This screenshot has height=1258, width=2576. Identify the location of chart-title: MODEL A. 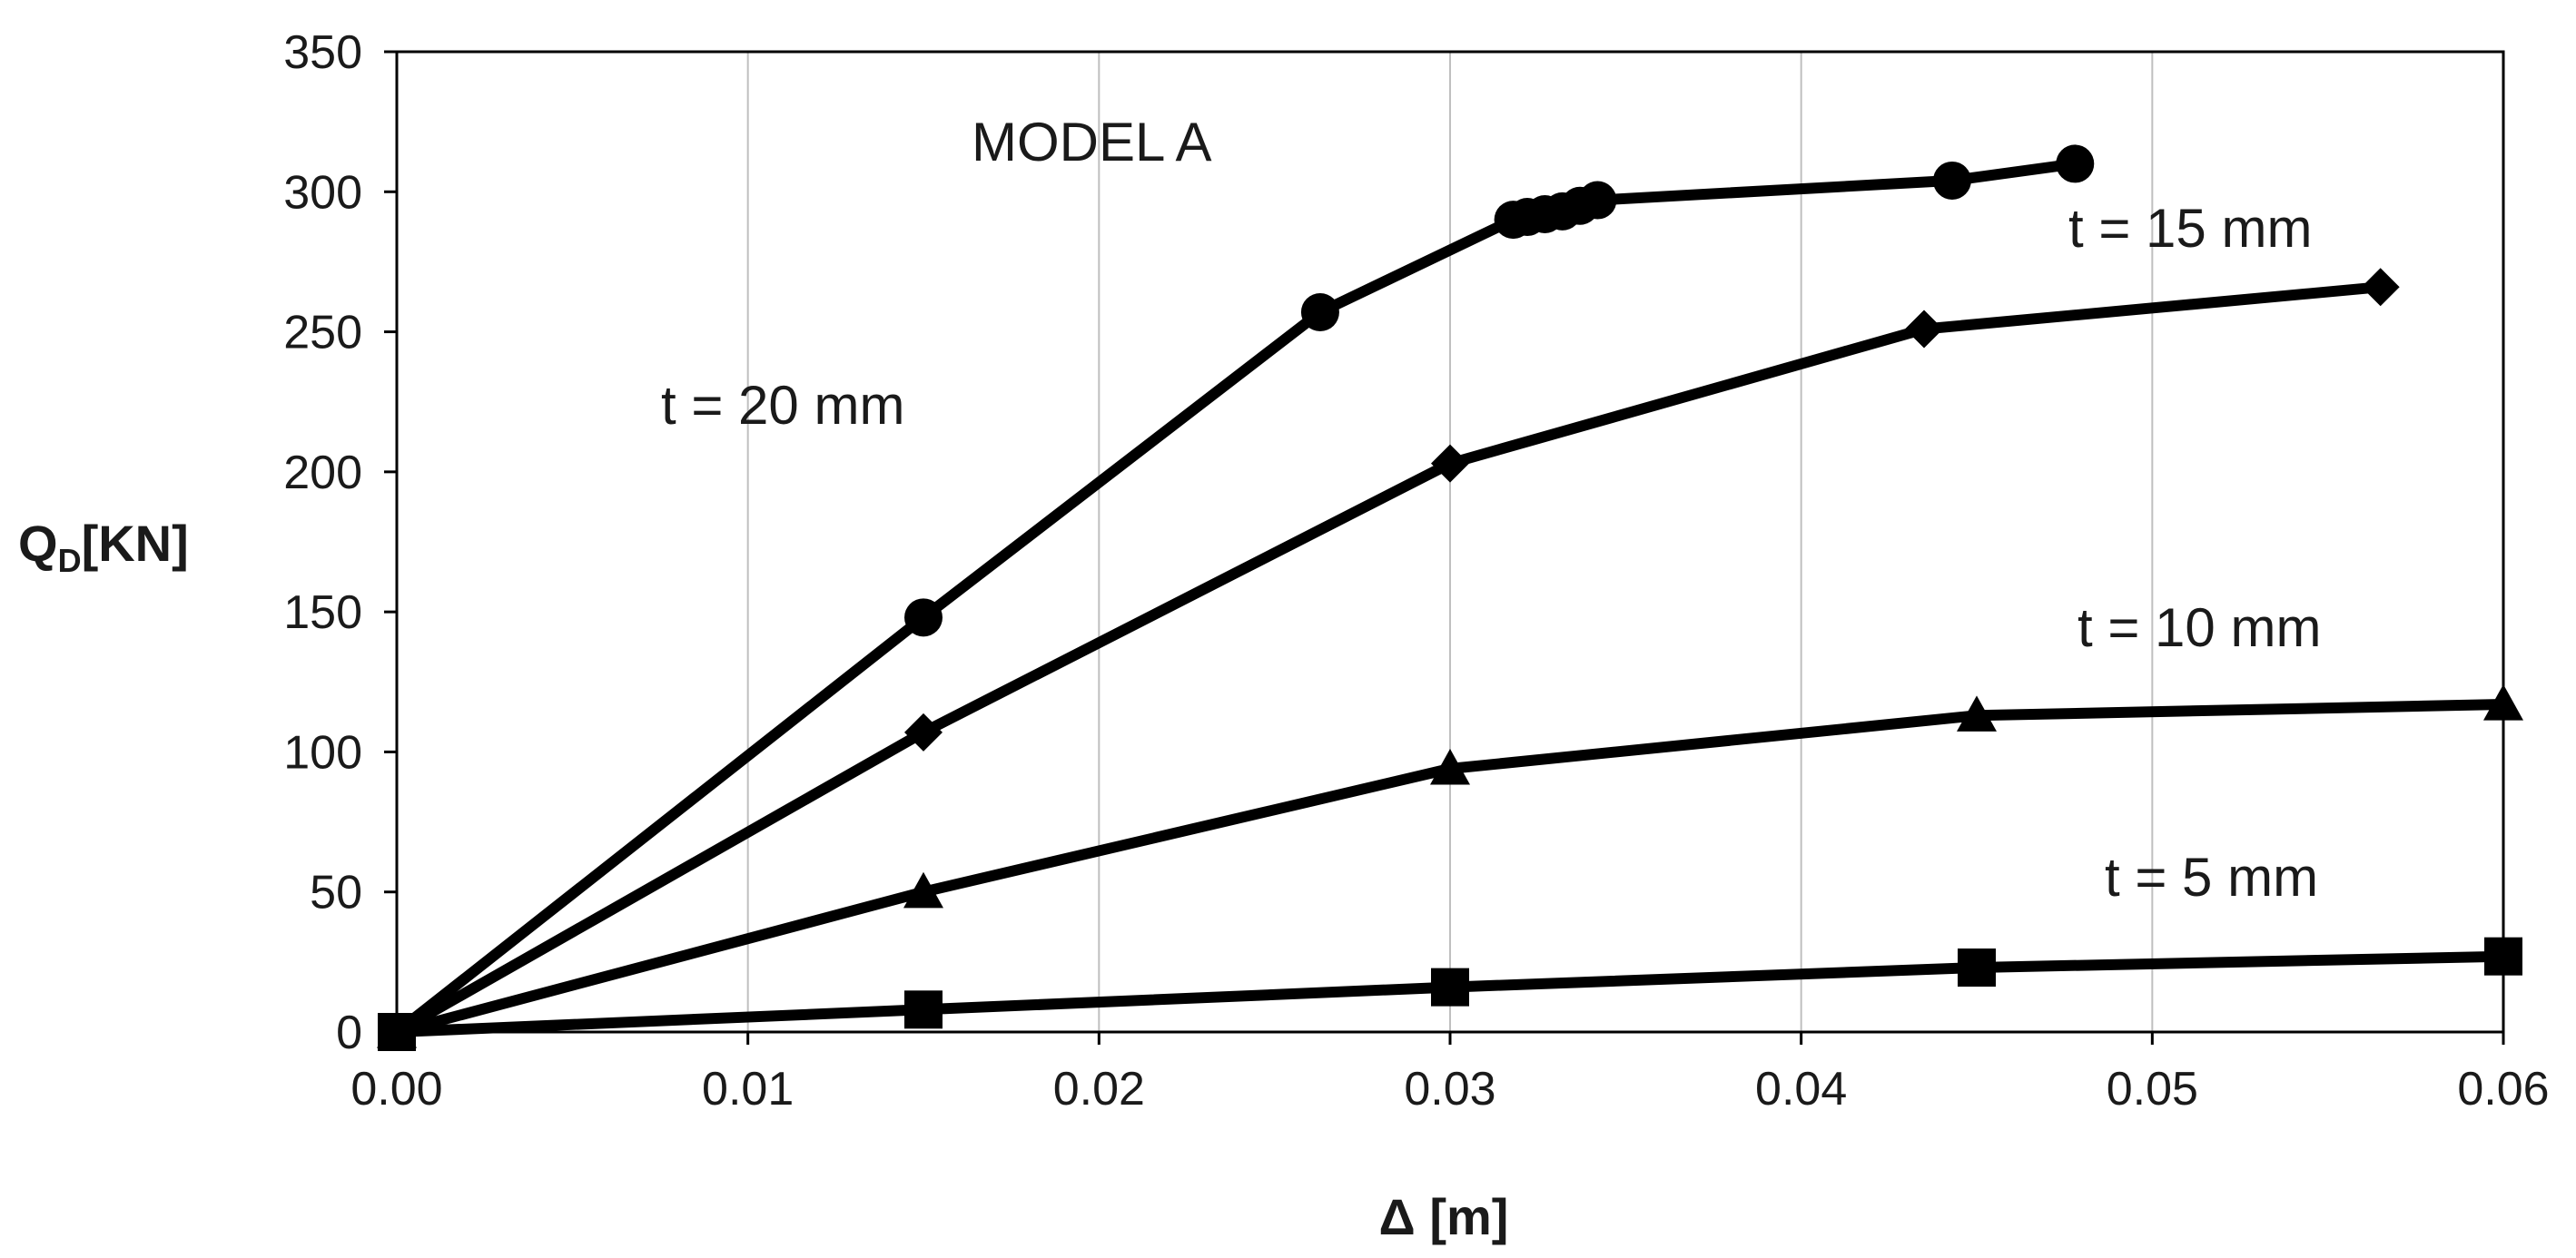
(1092, 142).